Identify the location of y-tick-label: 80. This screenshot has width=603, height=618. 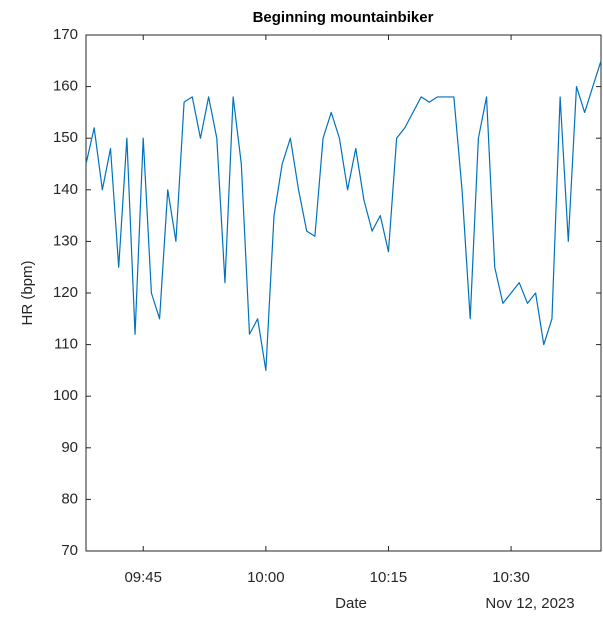
(69, 498).